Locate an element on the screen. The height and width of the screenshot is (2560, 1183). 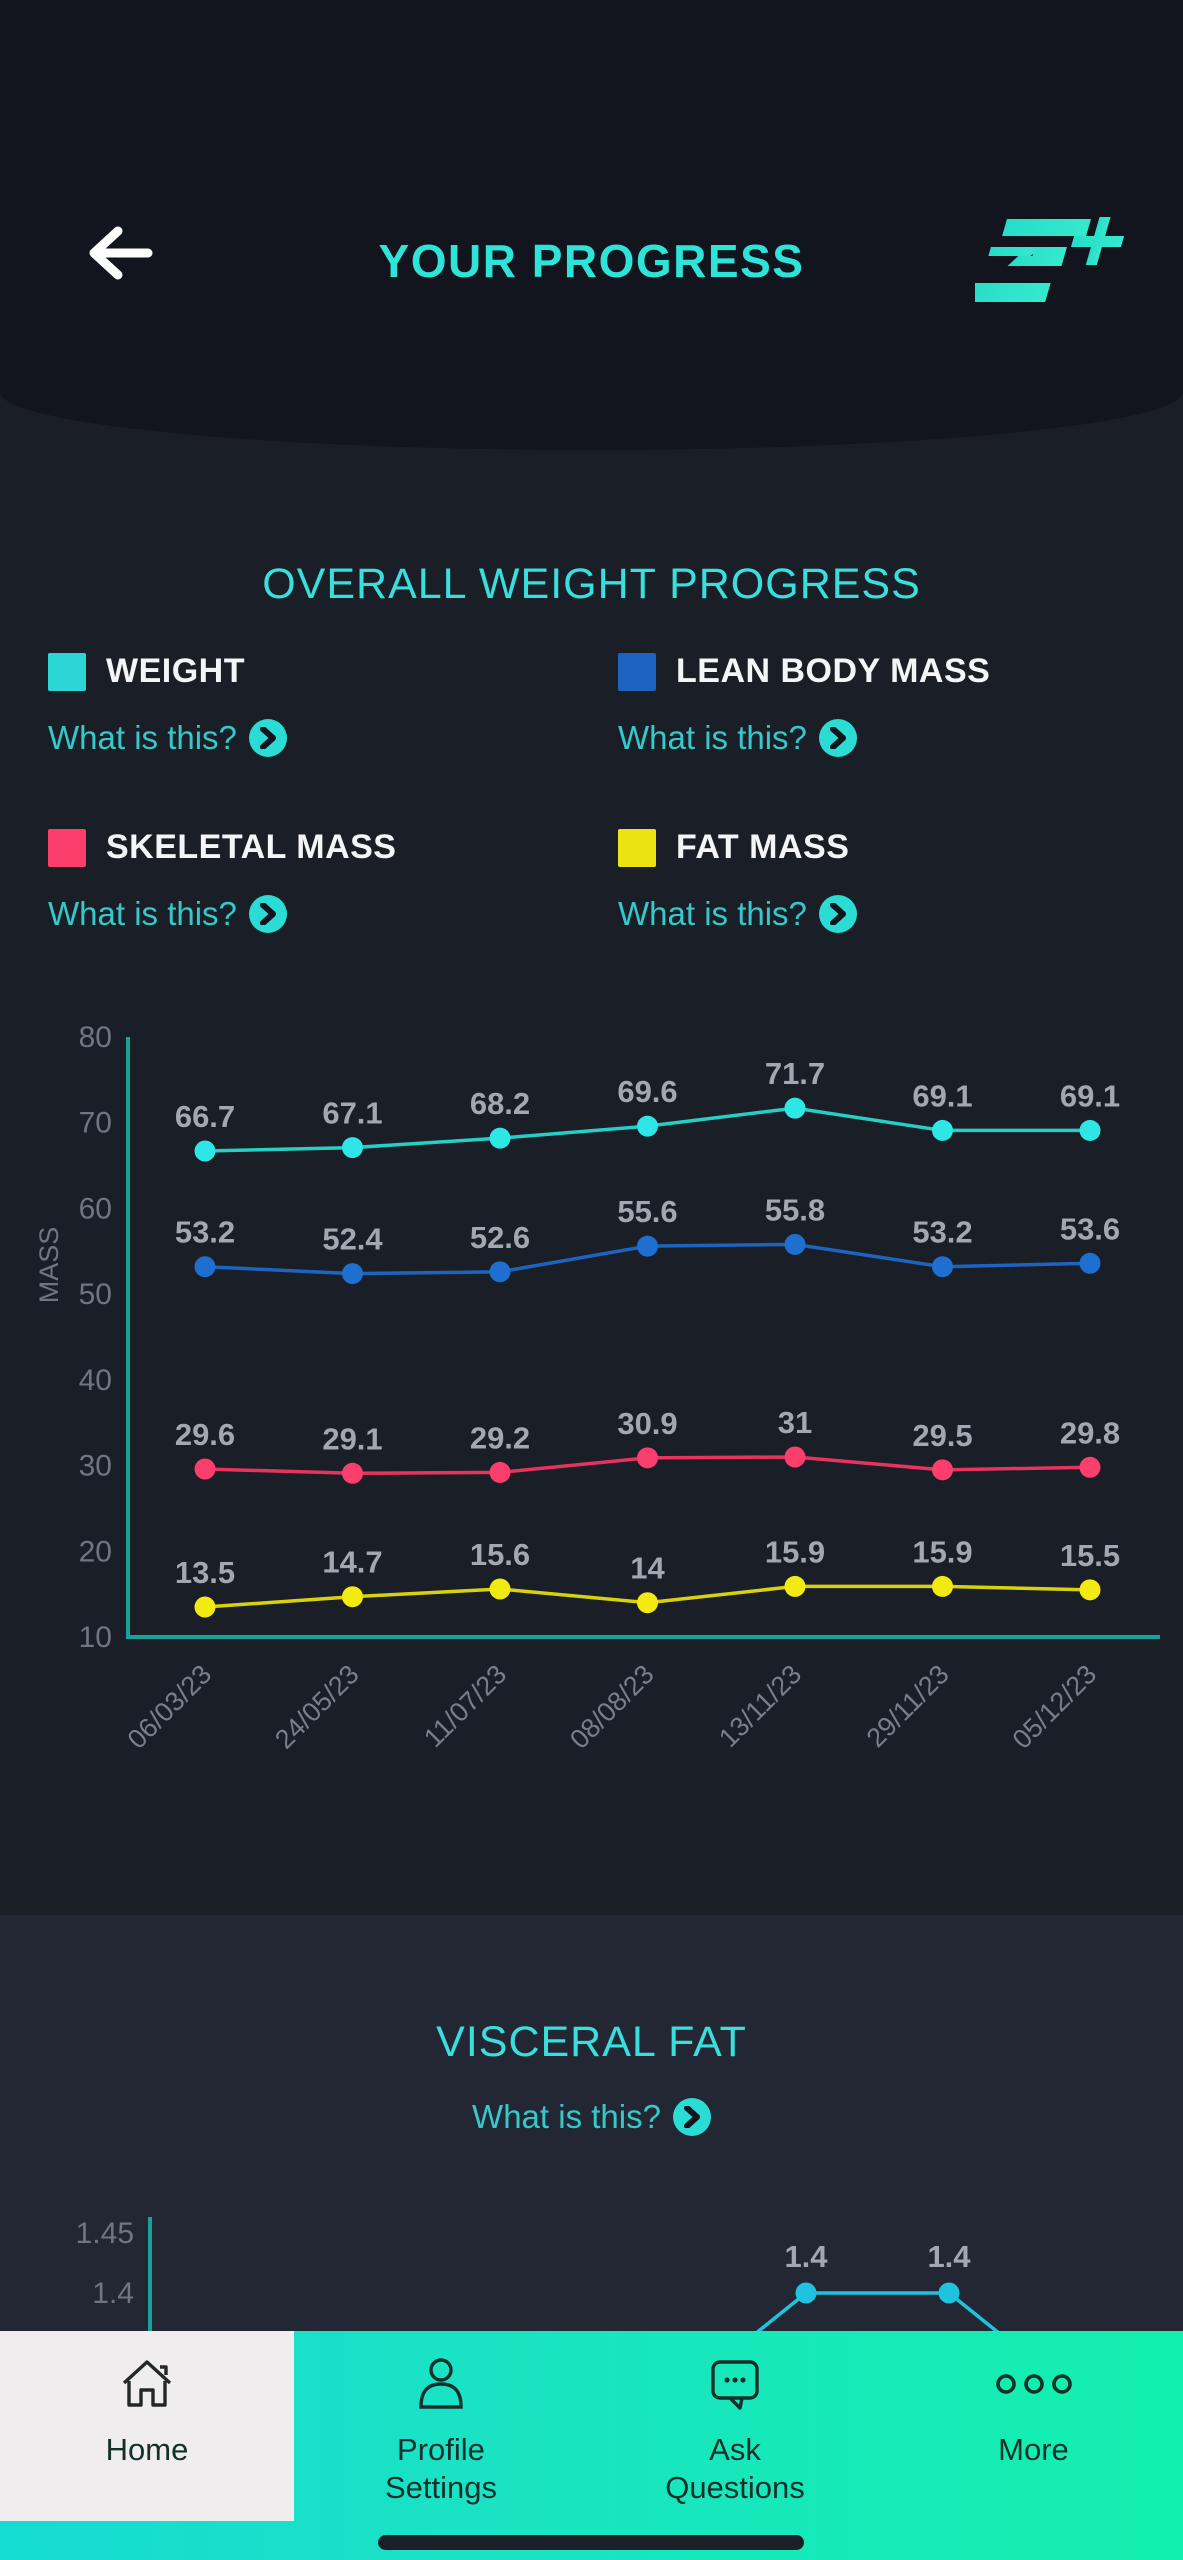
svg-text: 11/07/23 is located at coordinates (465, 1706).